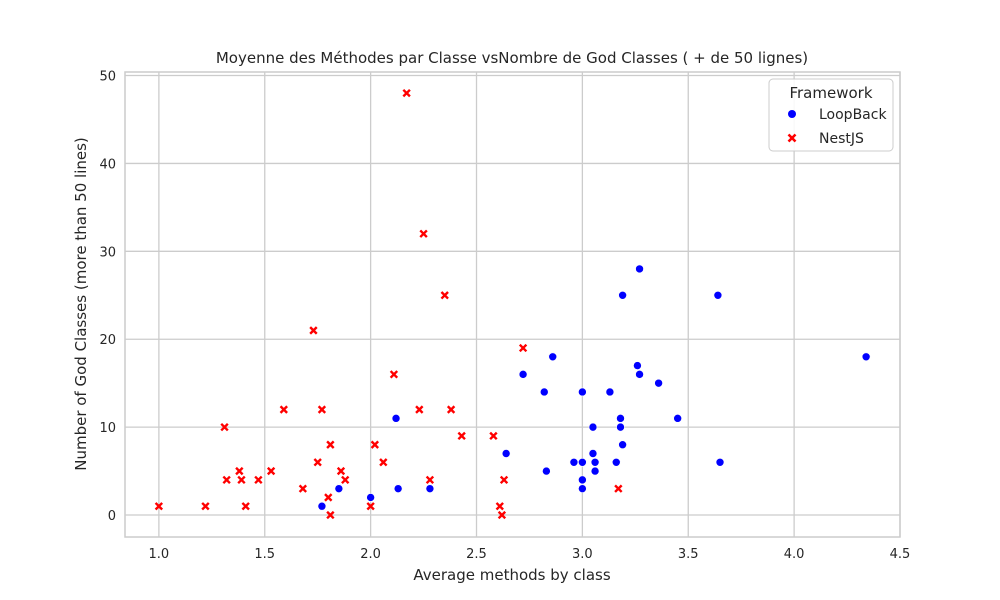 The image size is (1000, 600). I want to click on legend-label-nestjs: NestJS, so click(841, 139).